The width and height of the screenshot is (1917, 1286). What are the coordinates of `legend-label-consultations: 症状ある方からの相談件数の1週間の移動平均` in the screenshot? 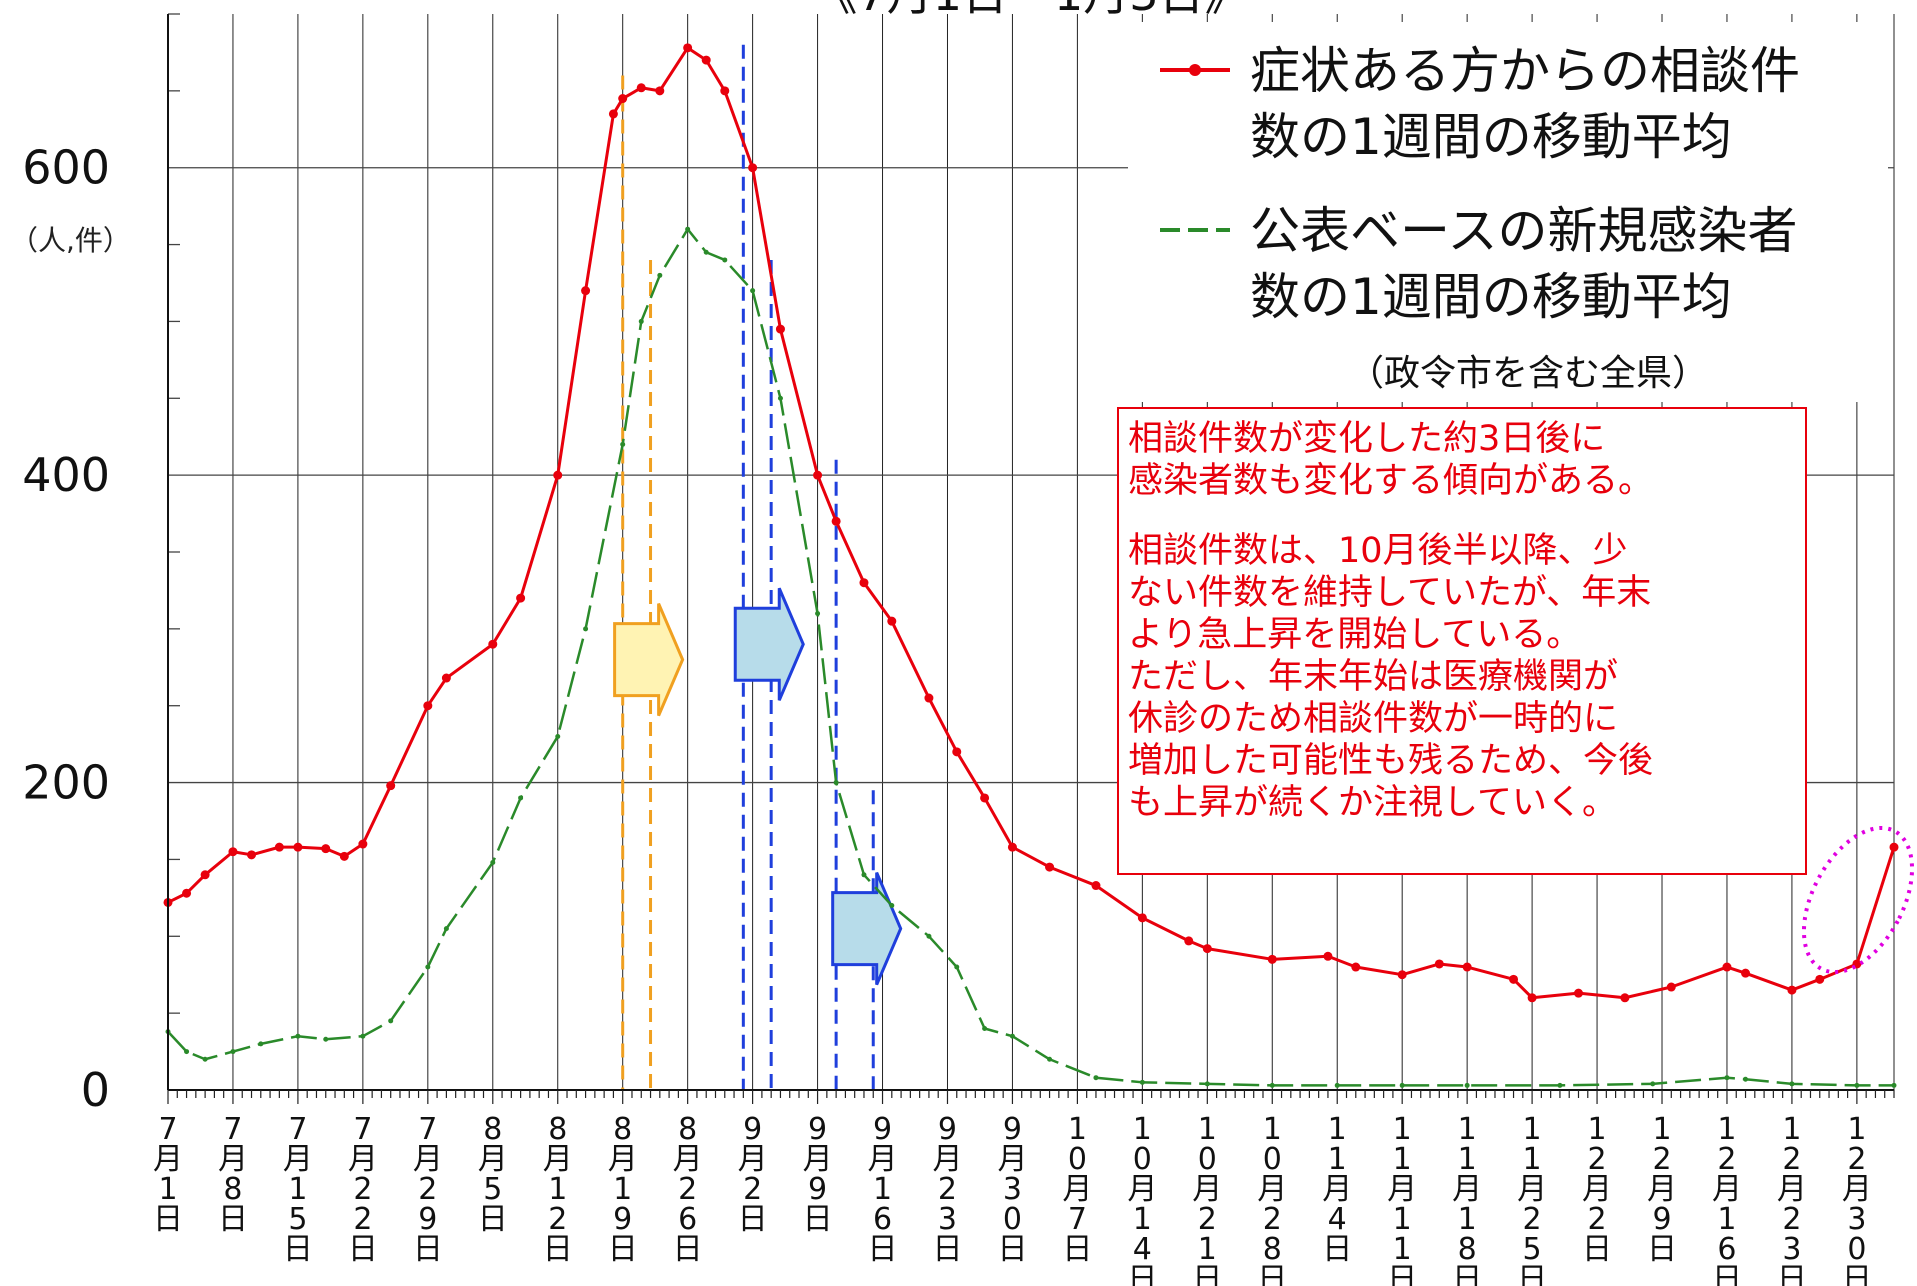 It's located at (1525, 104).